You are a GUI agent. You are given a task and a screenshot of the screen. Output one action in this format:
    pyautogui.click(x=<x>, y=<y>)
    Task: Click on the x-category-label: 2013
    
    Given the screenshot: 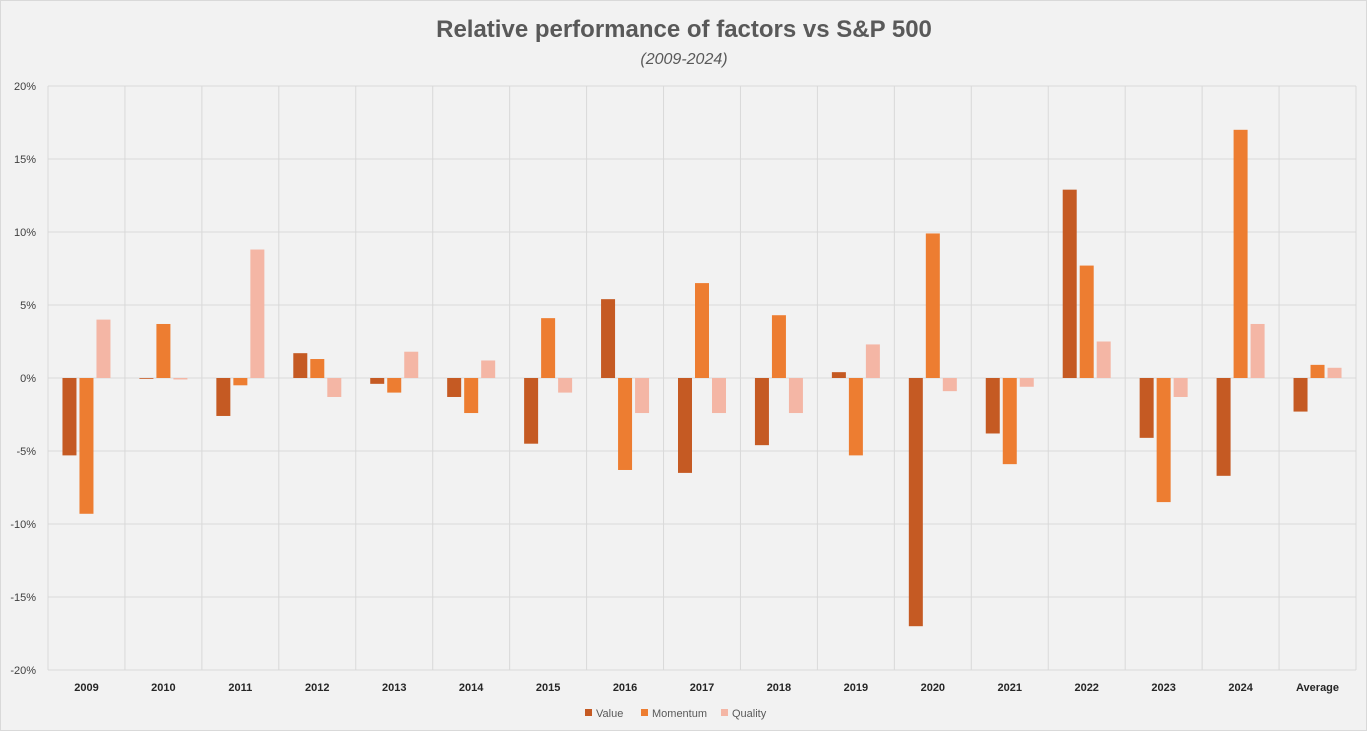 What is the action you would take?
    pyautogui.click(x=394, y=688)
    